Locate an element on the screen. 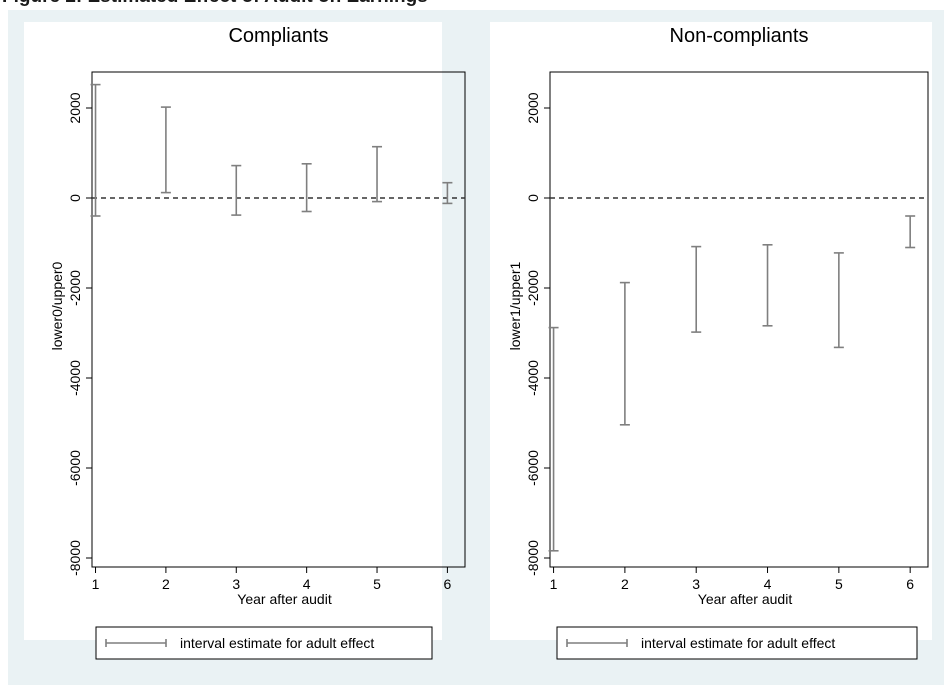 This screenshot has height=693, width=944. compliants-x-axis-label: Year after audit is located at coordinates (284, 599).